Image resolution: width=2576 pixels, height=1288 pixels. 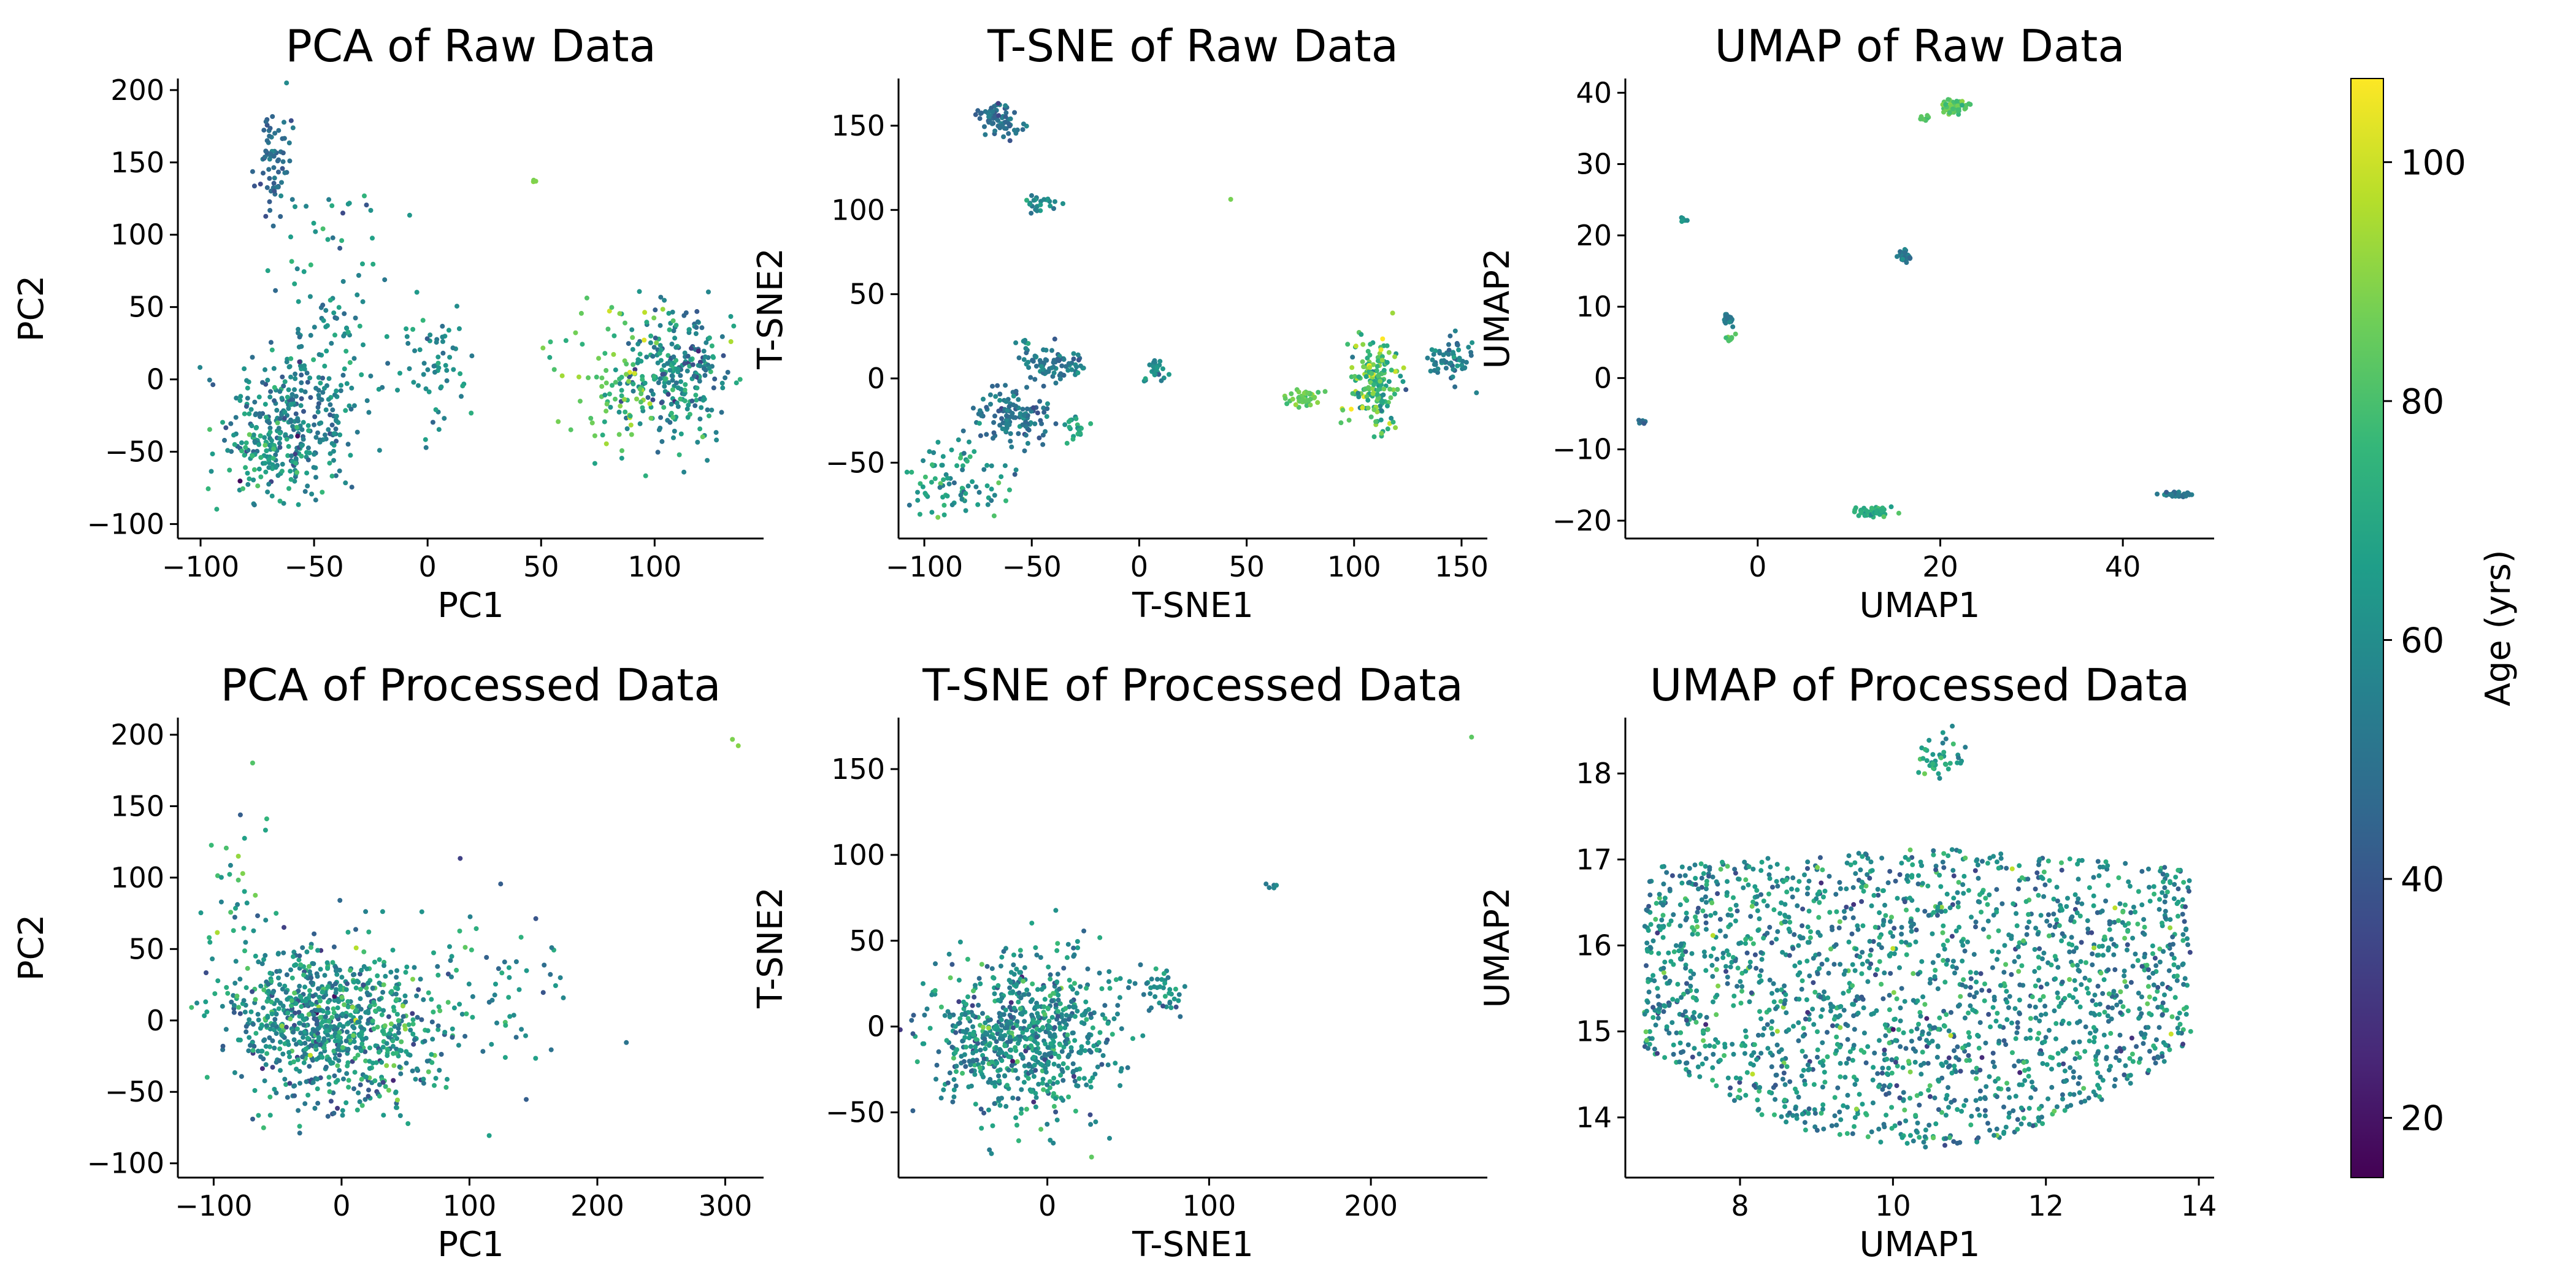 I want to click on points-pca-processed, so click(x=465, y=937).